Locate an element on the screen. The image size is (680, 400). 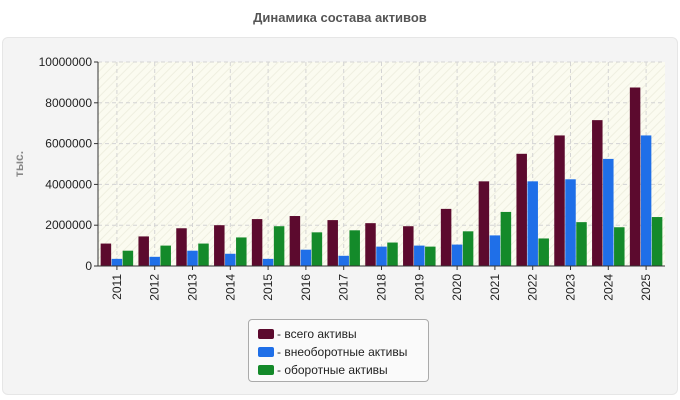
x-tick-label: 2016 is located at coordinates (306, 287).